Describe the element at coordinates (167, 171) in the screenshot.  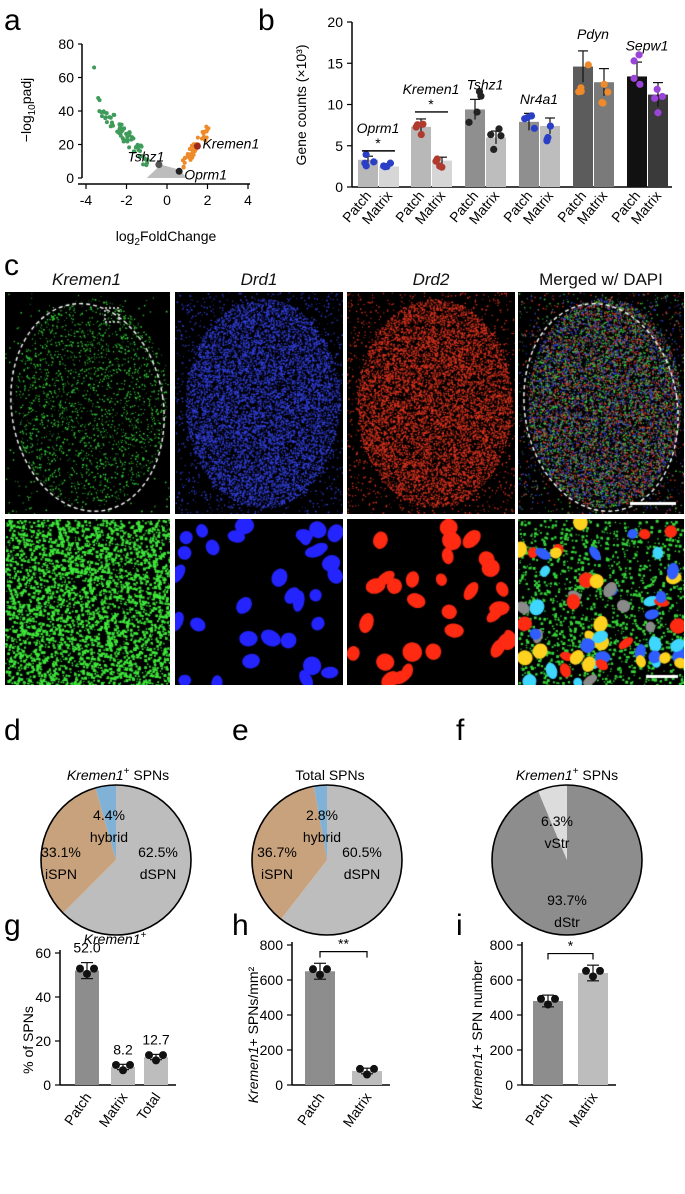
I see `volcano-nonsig-points` at that location.